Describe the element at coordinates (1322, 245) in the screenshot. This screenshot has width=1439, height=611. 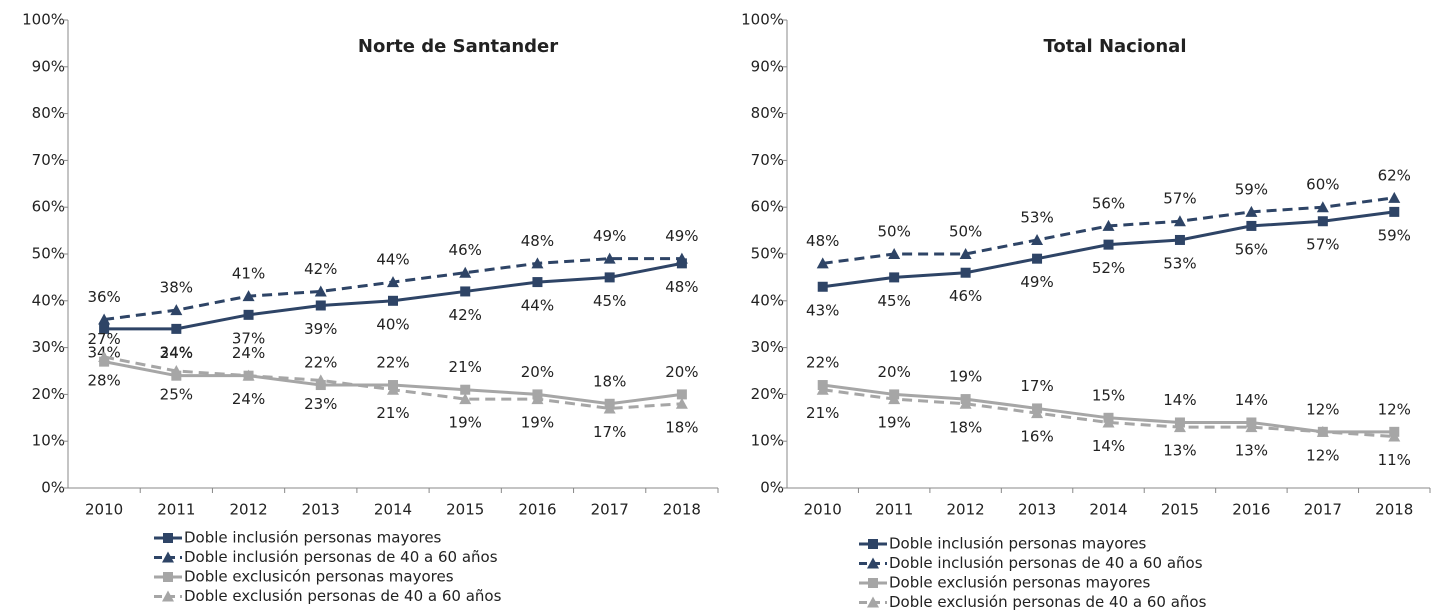
I see `value-label: 57%` at that location.